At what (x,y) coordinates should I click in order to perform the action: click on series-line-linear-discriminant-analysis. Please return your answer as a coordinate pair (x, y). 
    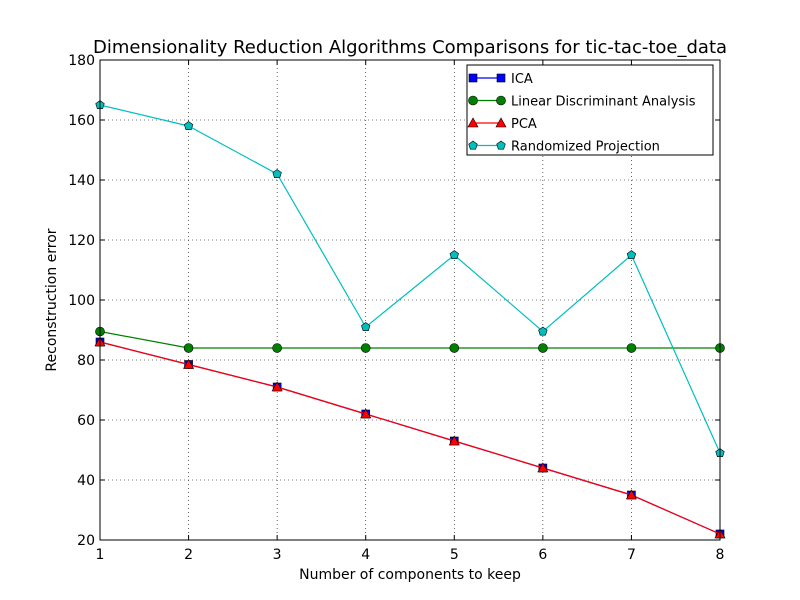
    Looking at the image, I should click on (409, 339).